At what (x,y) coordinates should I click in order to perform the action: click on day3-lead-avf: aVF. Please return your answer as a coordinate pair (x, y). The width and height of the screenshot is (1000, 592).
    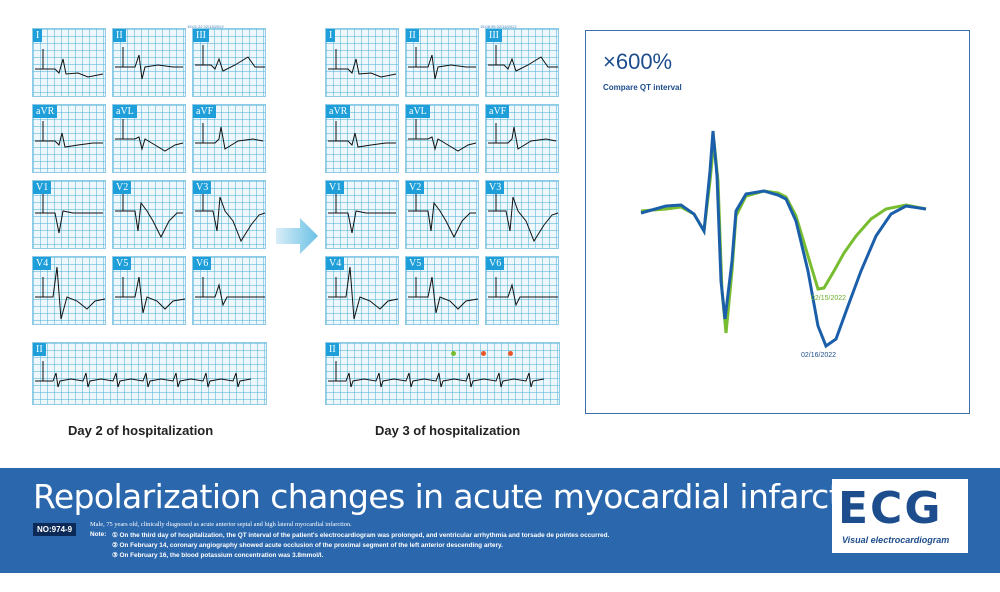
    Looking at the image, I should click on (522, 138).